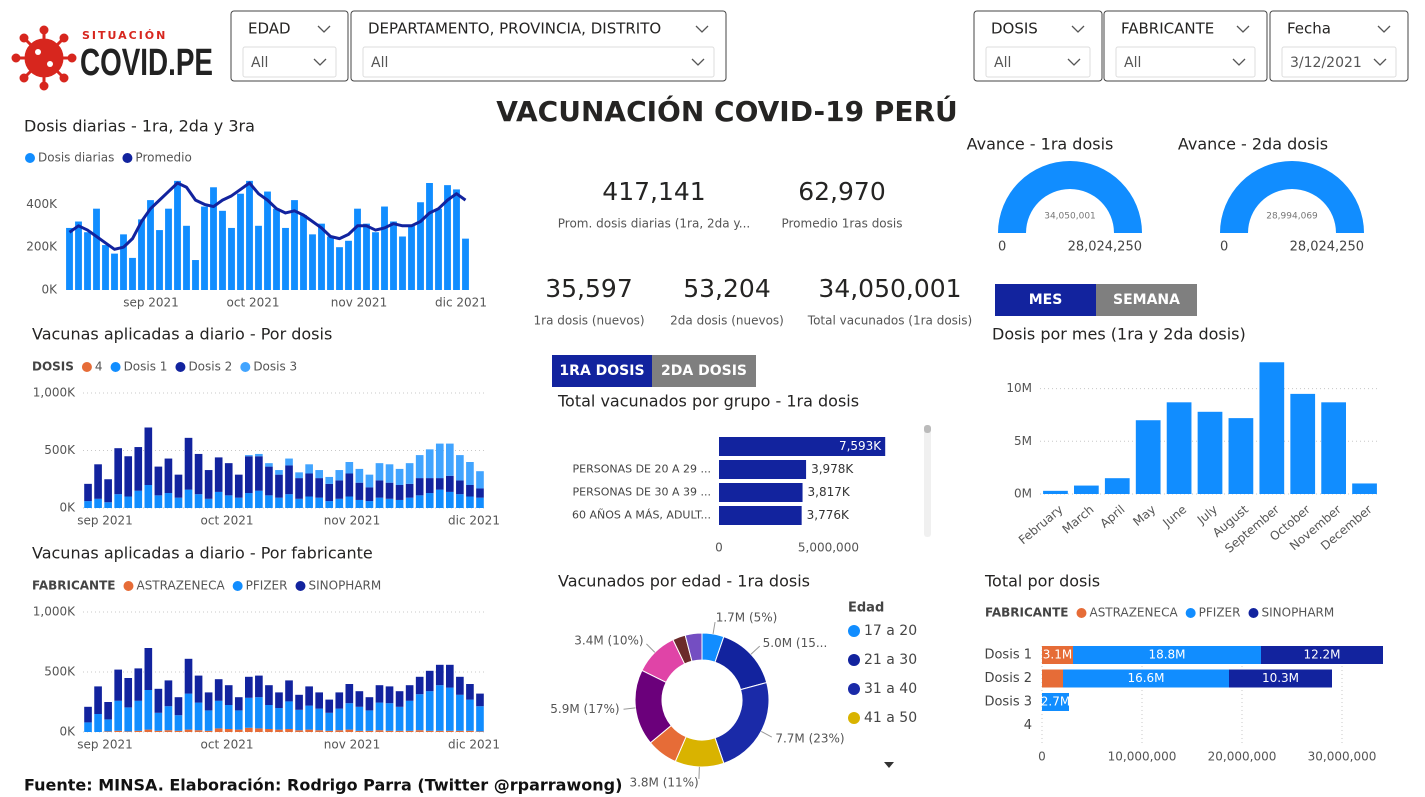 Image resolution: width=1425 pixels, height=797 pixels. I want to click on chart-title: Dosis diarias - 1ra, 2da y 3ra, so click(139, 126).